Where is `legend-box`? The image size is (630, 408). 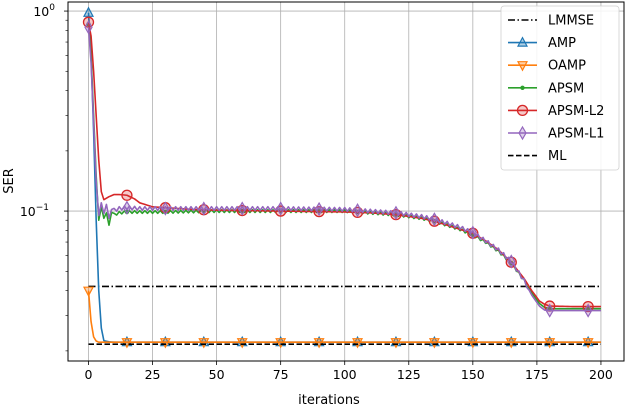
legend-box is located at coordinates (560, 88).